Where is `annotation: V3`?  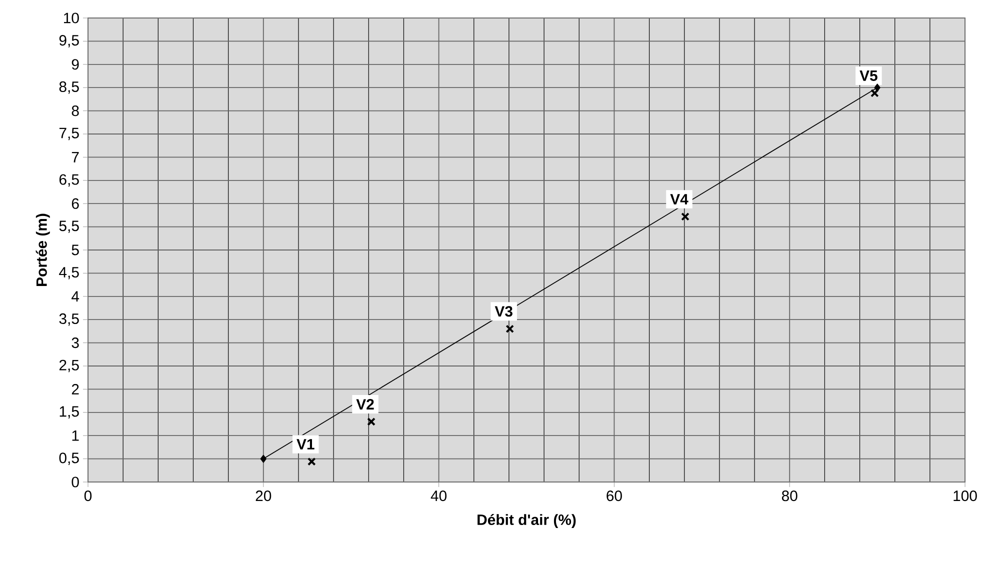
annotation: V3 is located at coordinates (503, 311).